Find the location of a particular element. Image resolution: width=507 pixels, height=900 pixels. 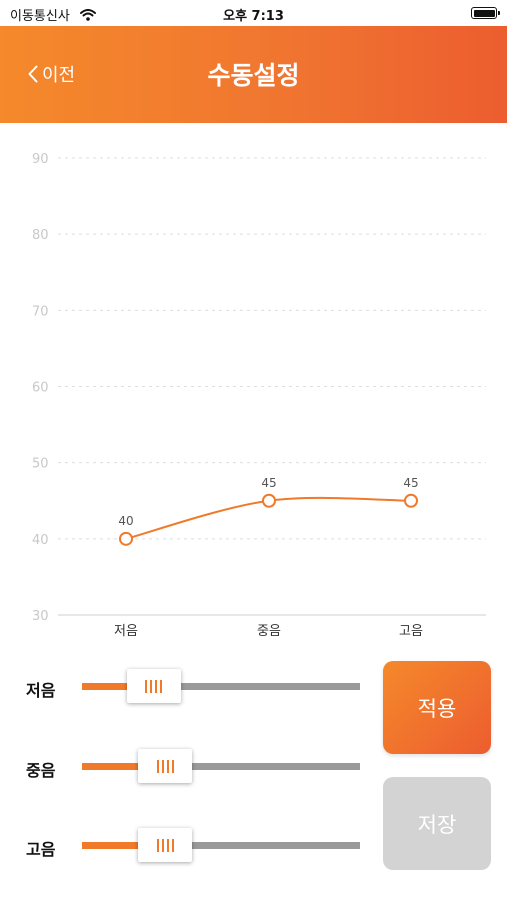

status-time: 오후 7:13 is located at coordinates (253, 16).